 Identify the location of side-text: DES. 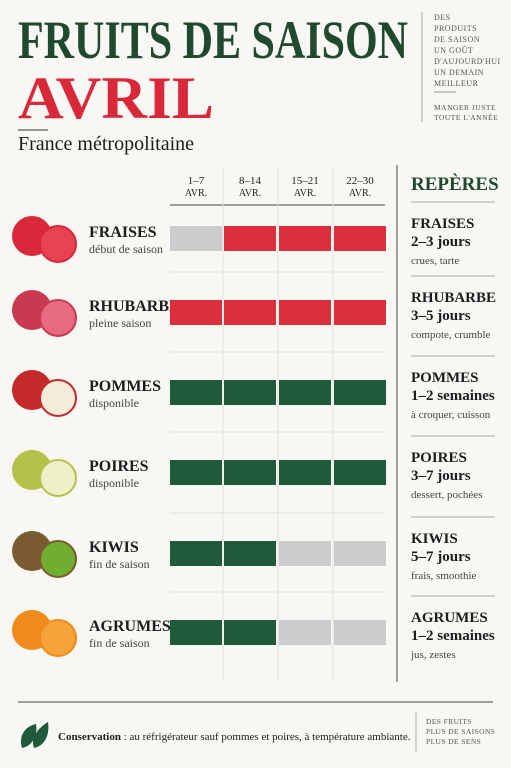
(442, 17).